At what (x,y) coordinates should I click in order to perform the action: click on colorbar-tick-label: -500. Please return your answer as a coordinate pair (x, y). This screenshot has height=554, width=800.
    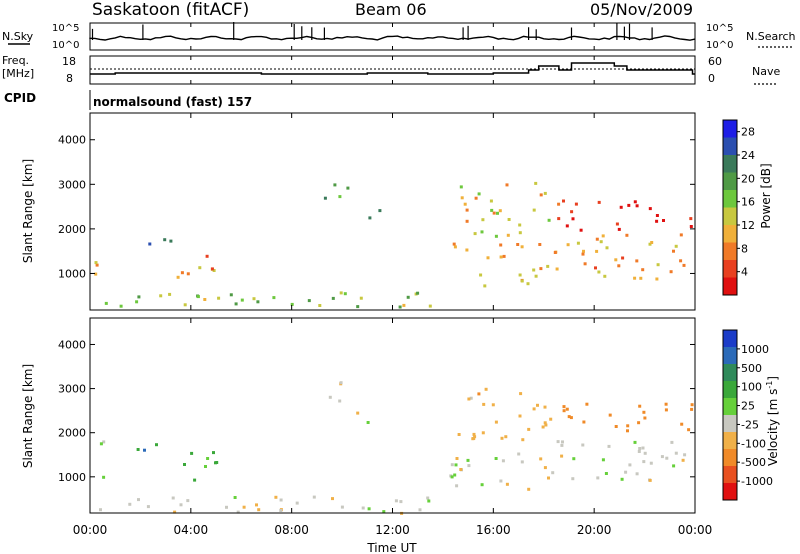
    Looking at the image, I should click on (753, 462).